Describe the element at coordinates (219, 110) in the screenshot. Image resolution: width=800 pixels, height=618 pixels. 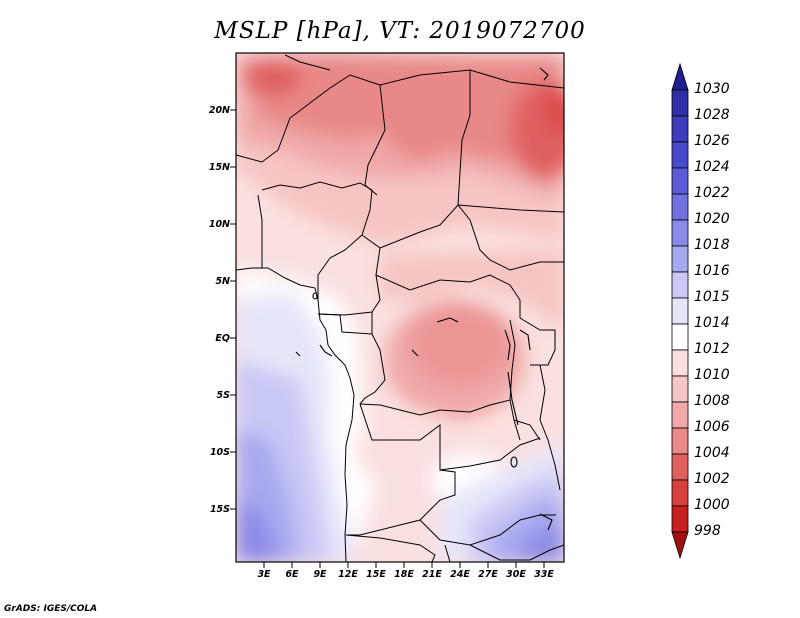
I see `lat-label-20n: 20N` at that location.